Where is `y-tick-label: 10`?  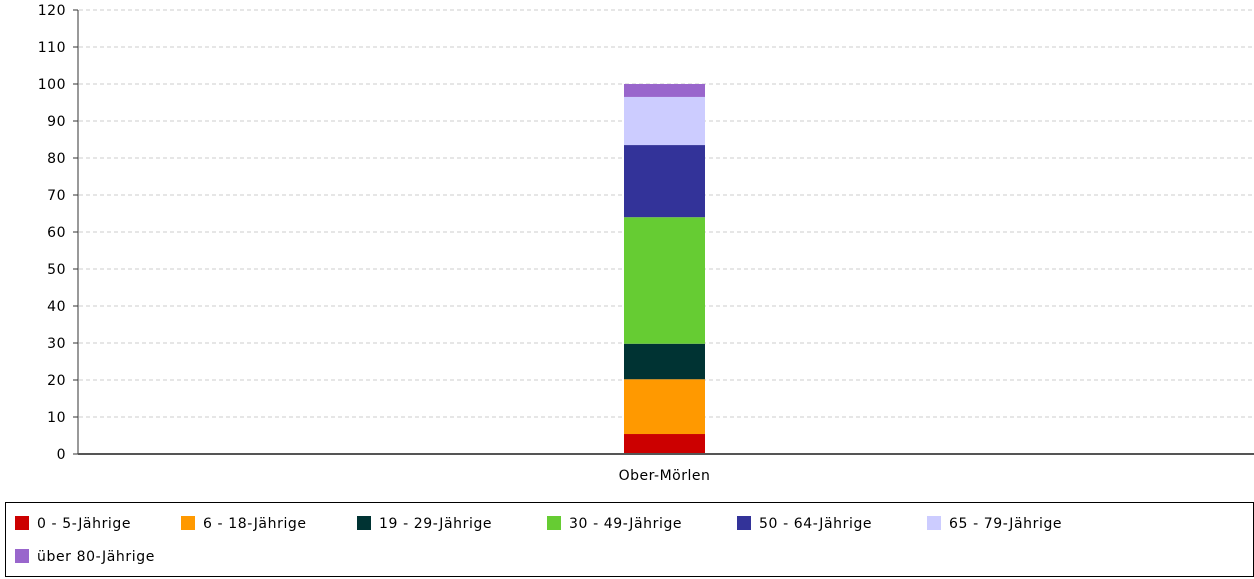
y-tick-label: 10 is located at coordinates (56, 418).